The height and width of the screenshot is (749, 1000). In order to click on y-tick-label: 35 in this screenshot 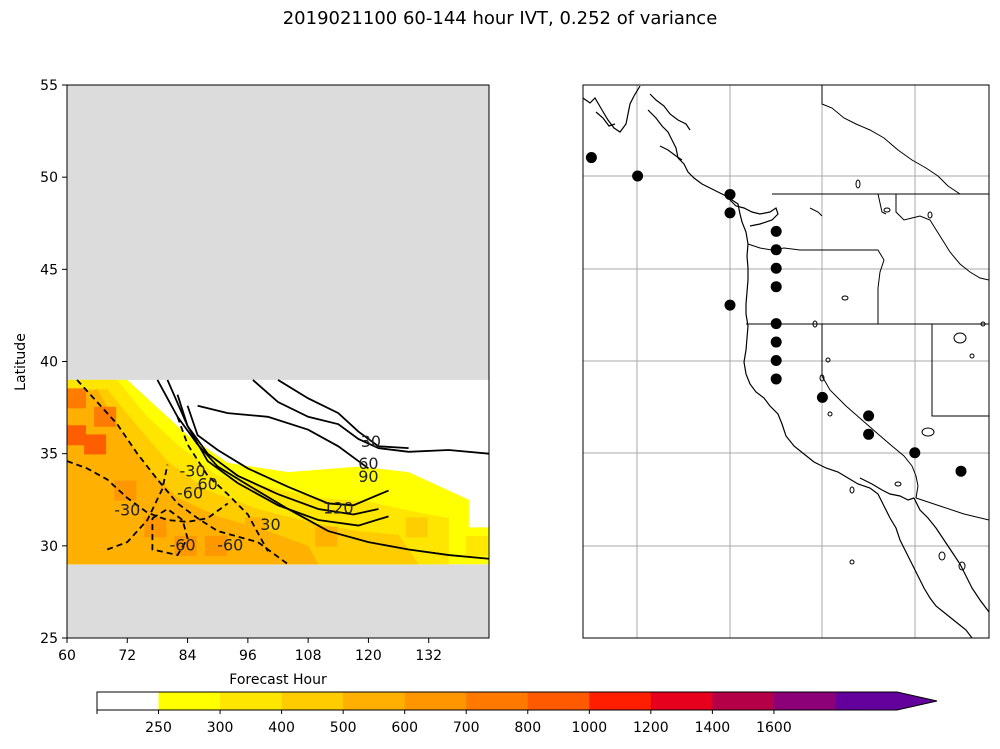, I will do `click(49, 455)`.